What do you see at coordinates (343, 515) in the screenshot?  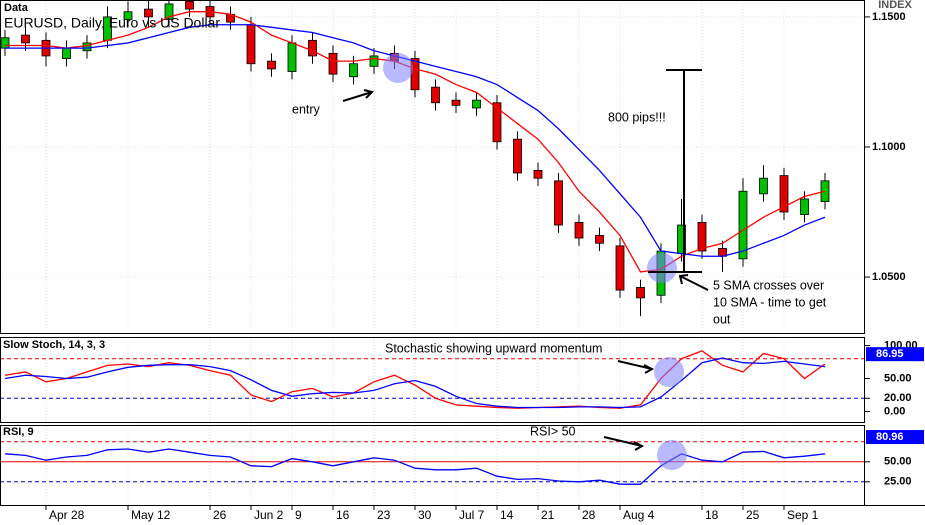 I see `x-tick-label: 16` at bounding box center [343, 515].